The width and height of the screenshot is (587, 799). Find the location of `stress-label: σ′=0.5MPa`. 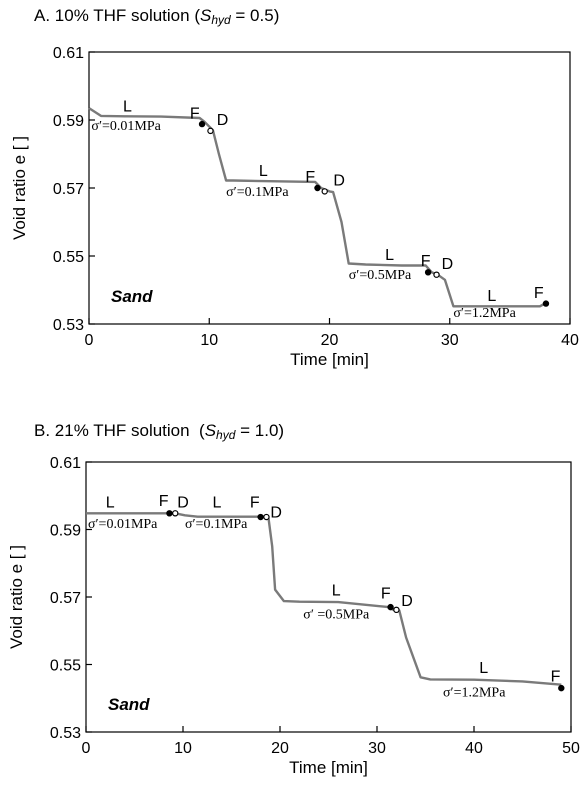

stress-label: σ′=0.5MPa is located at coordinates (380, 275).